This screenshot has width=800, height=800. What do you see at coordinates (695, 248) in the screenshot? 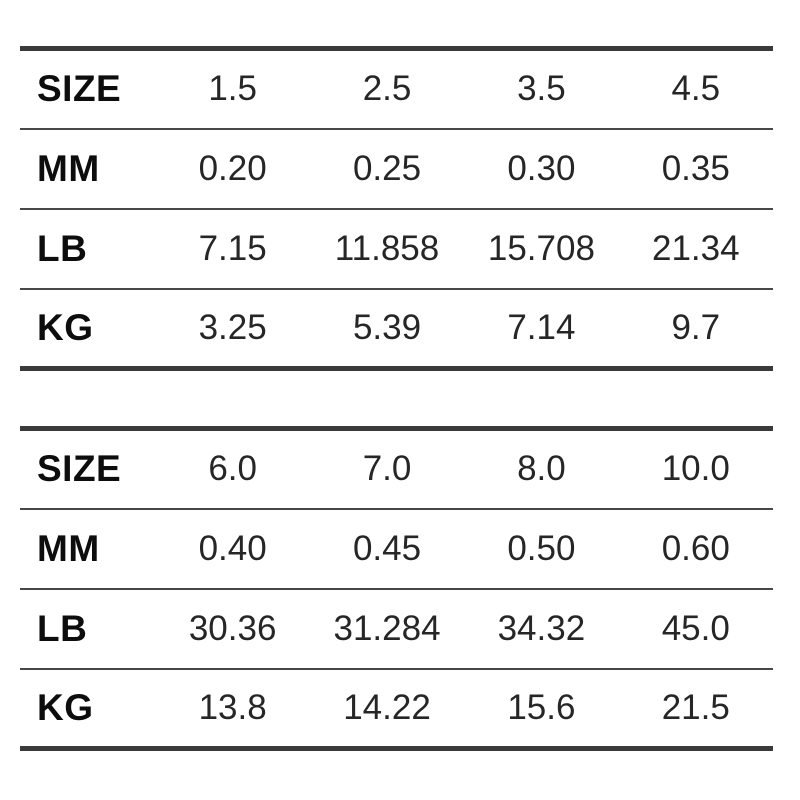
I see `cell-lb-4: 21.34` at bounding box center [695, 248].